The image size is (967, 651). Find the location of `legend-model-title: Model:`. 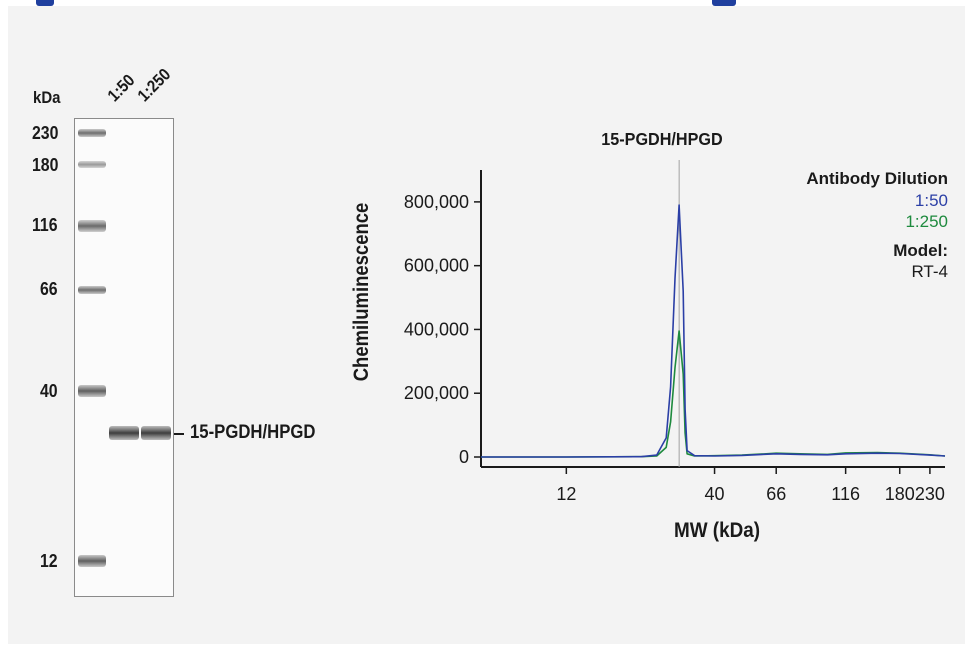

legend-model-title: Model: is located at coordinates (920, 250).